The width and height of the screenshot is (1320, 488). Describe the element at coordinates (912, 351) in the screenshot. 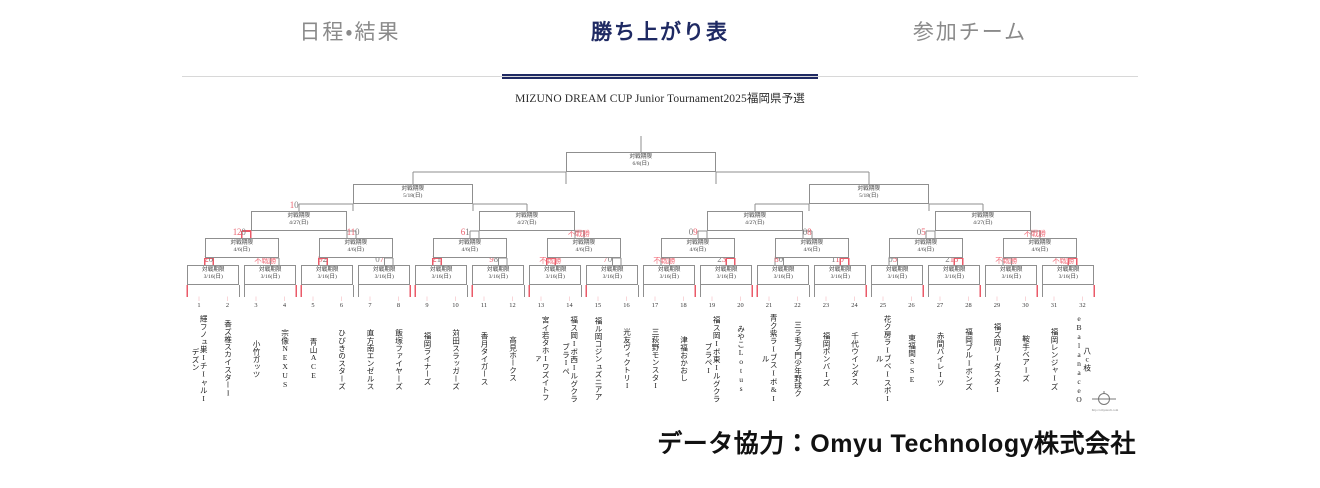

I see `team-entry: | 26 東福間SSE` at that location.